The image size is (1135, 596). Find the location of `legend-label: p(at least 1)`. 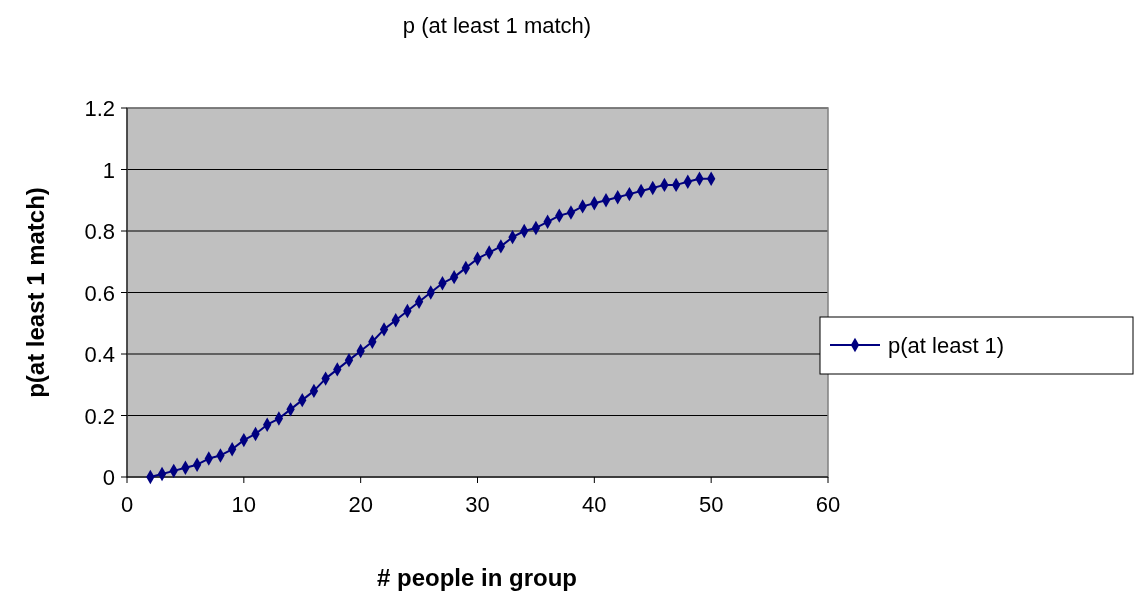

legend-label: p(at least 1) is located at coordinates (946, 345).